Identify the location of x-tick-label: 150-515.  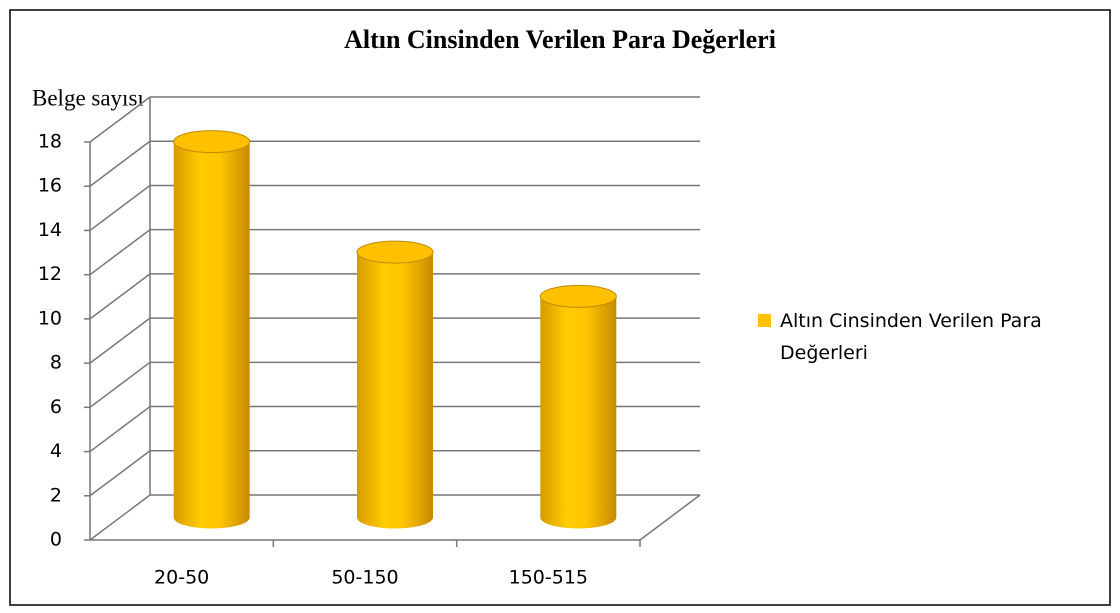
(548, 578).